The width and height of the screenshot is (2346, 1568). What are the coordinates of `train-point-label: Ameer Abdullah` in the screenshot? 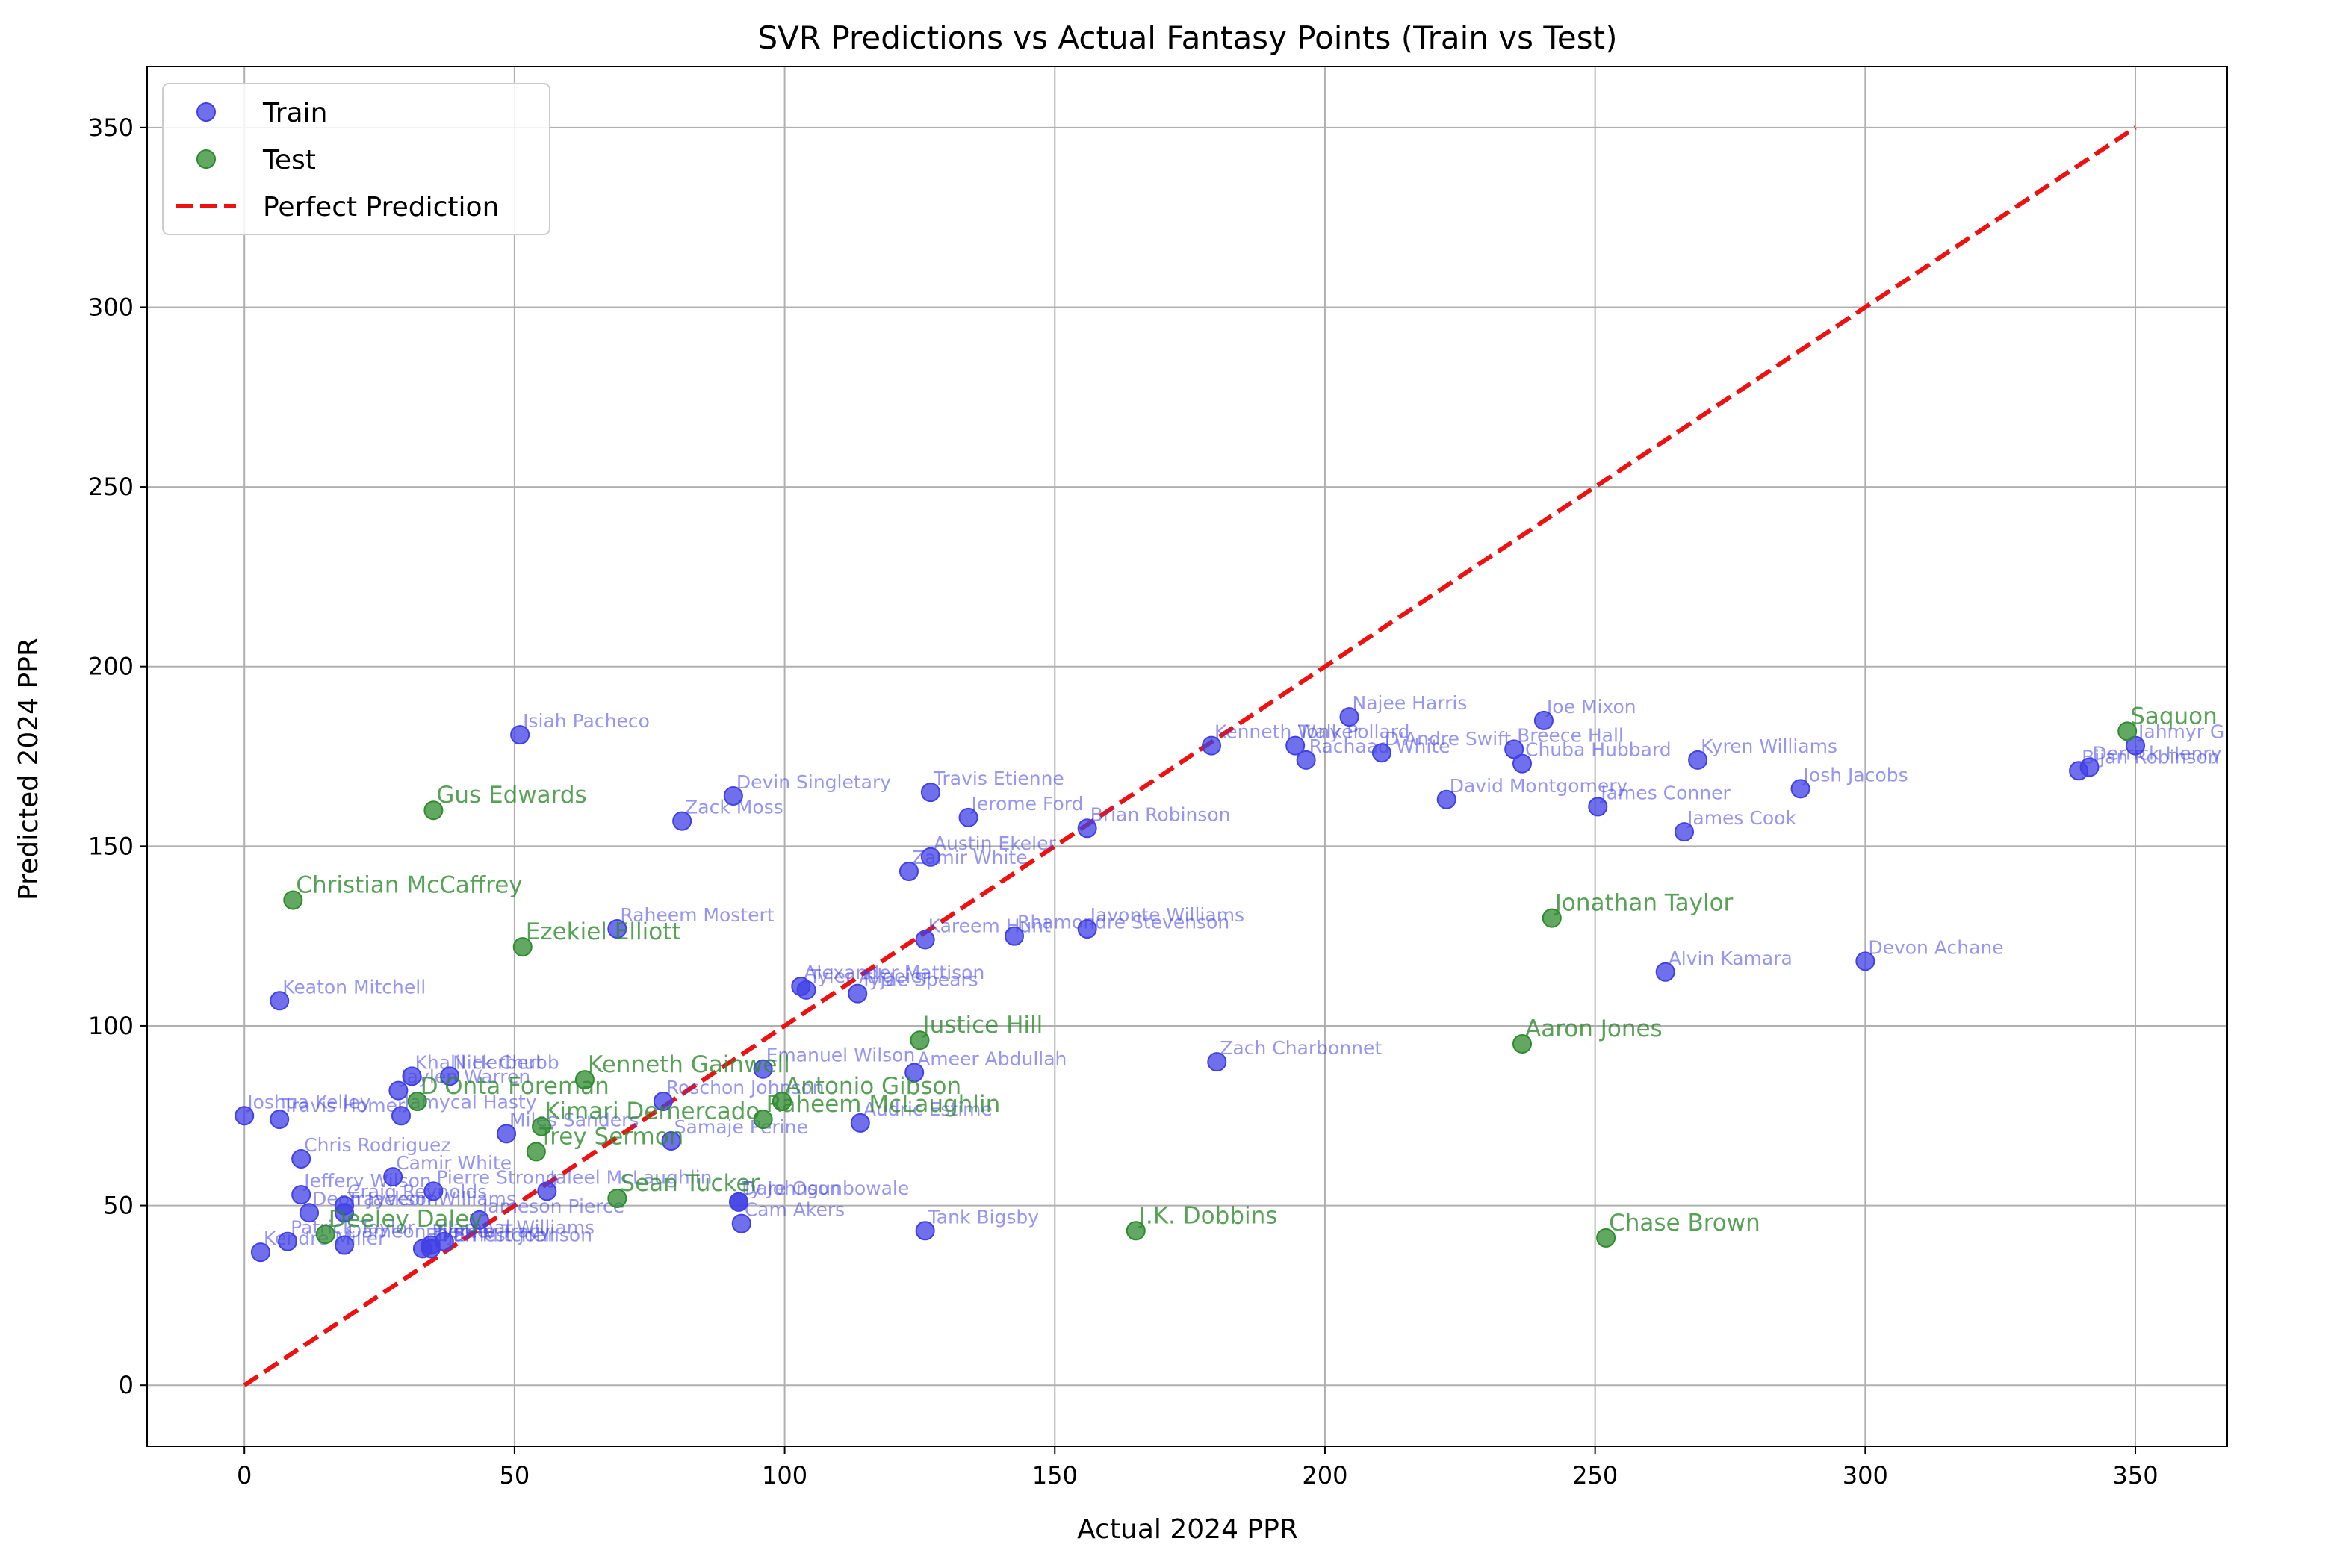 It's located at (992, 1059).